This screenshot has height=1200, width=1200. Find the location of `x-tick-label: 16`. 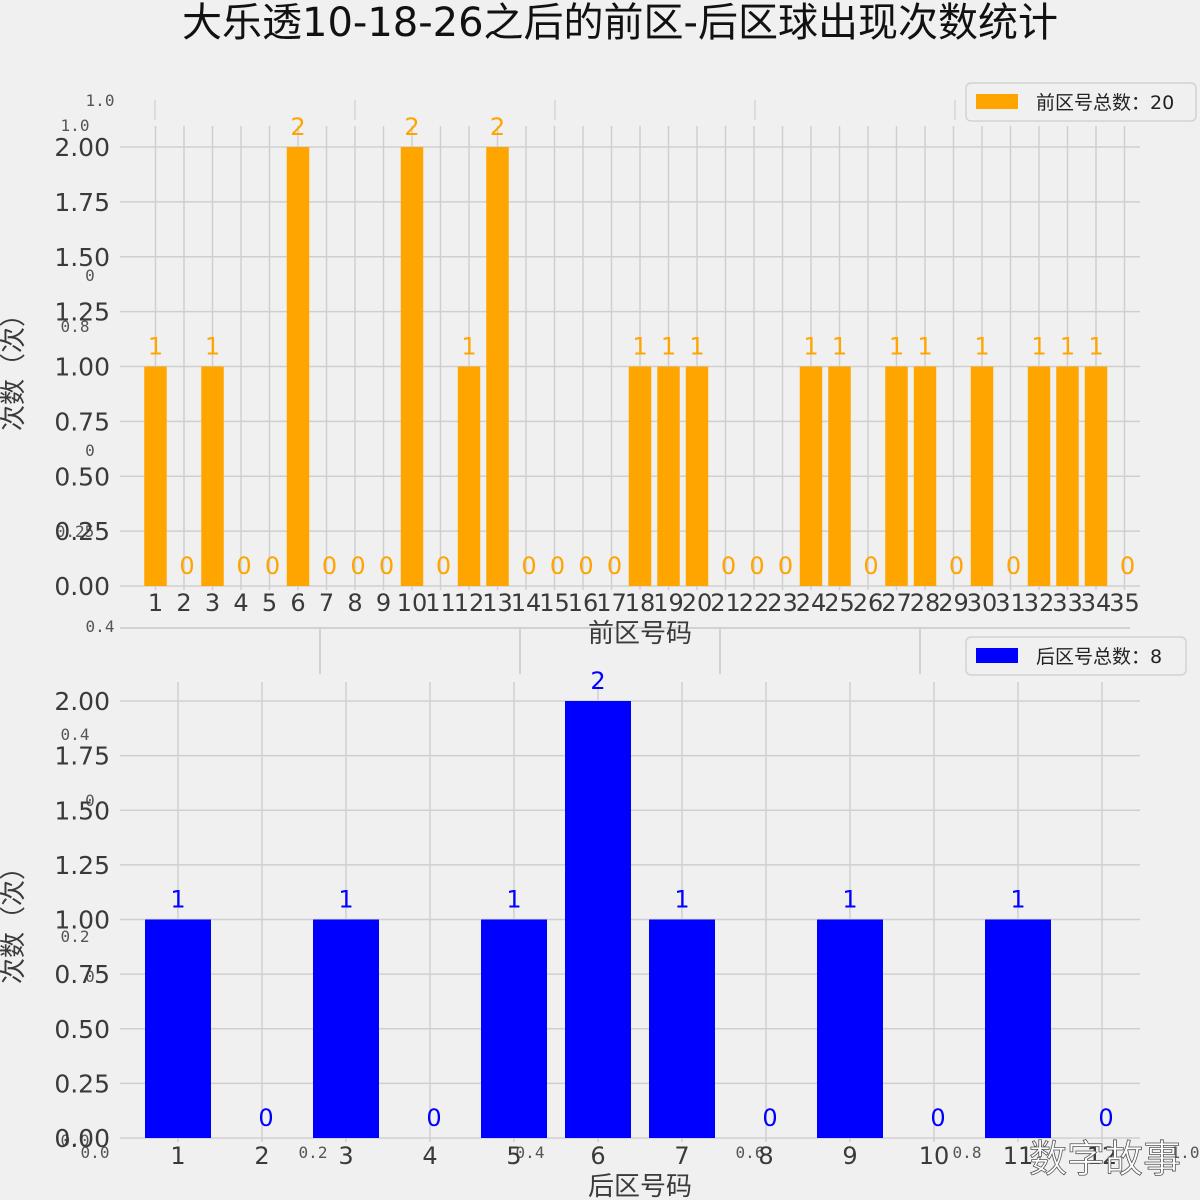

x-tick-label: 16 is located at coordinates (583, 603).